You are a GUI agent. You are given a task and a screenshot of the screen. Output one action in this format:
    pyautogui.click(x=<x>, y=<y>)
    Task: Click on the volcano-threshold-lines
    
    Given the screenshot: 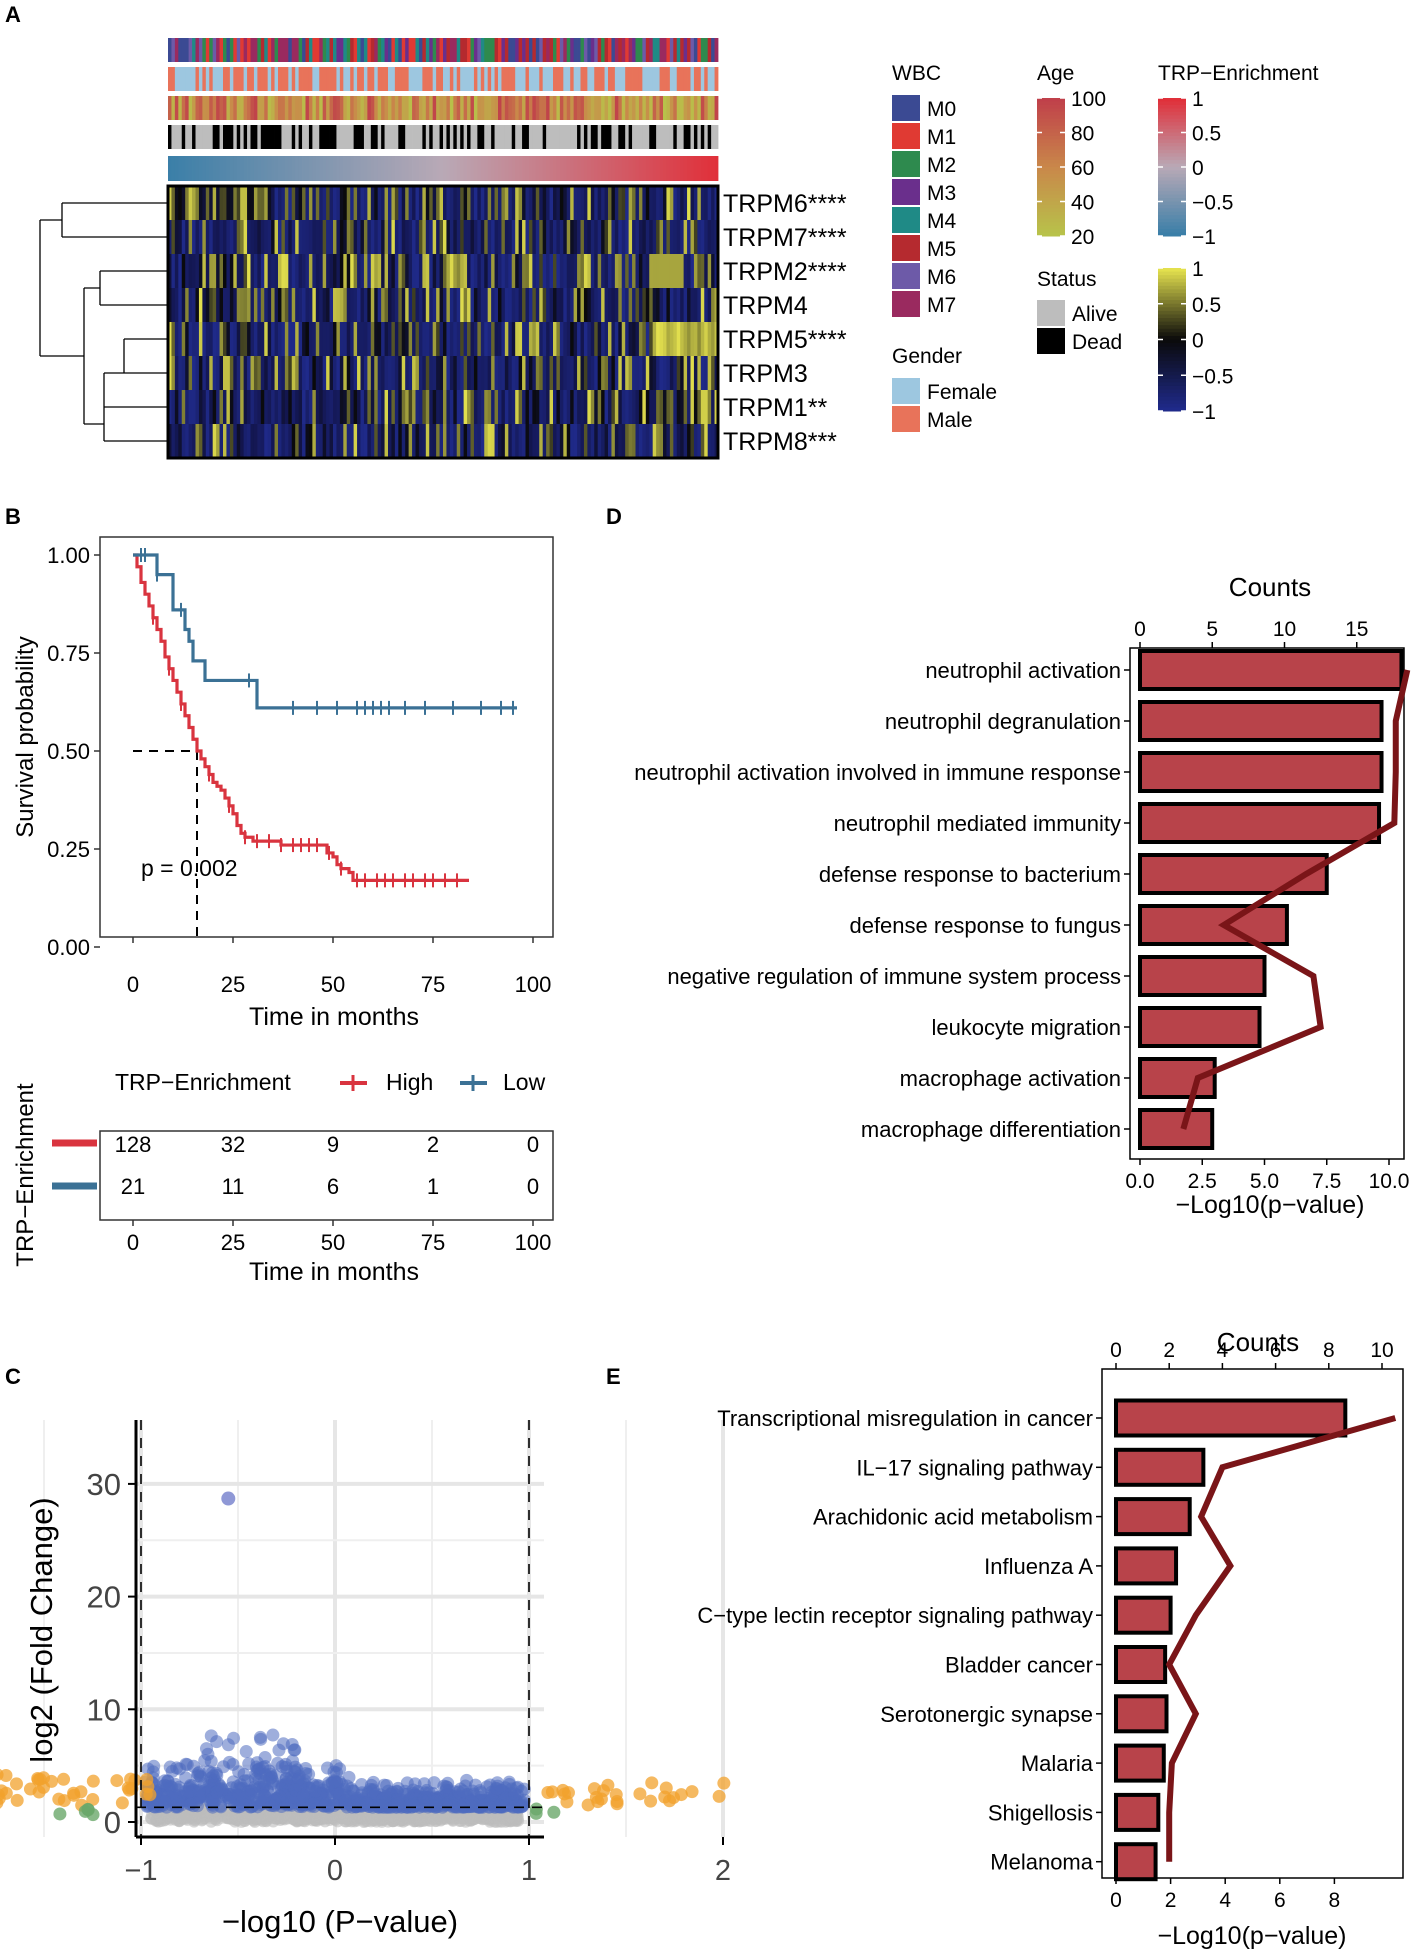 What is the action you would take?
    pyautogui.click(x=340, y=1628)
    